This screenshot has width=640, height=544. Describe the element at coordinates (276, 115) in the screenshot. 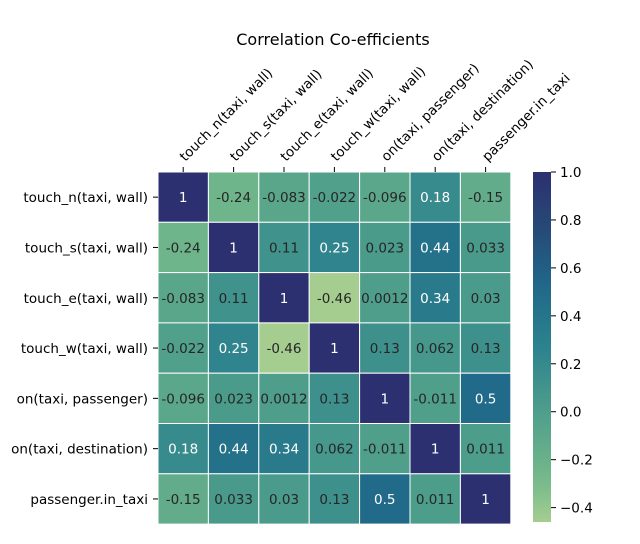

I see `column-label: touch_s(taxi, wall)` at that location.